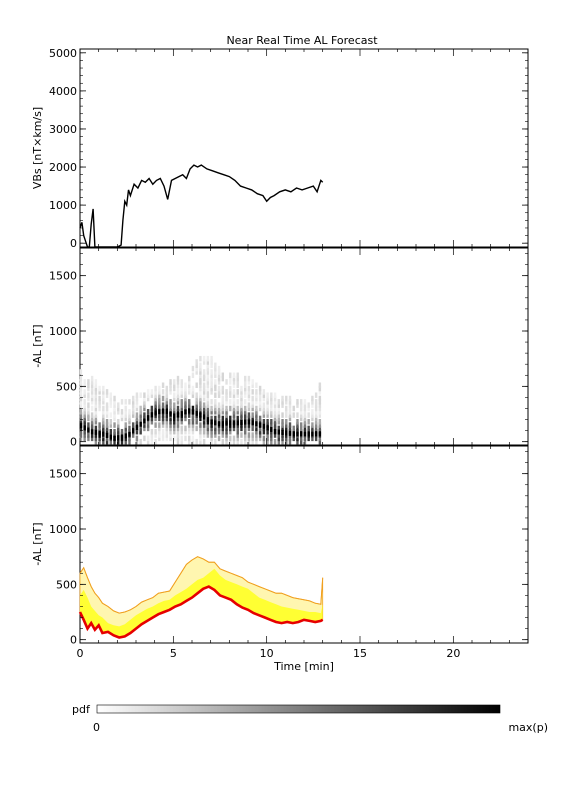 This screenshot has width=576, height=792. I want to click on al-forecast-band-layer, so click(201, 597).